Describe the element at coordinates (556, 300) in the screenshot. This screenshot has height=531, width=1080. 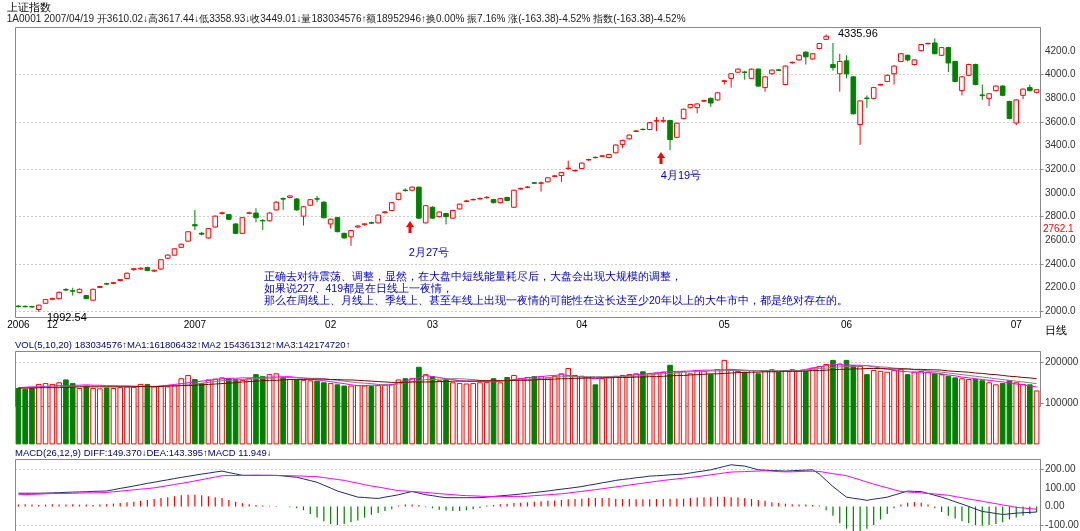
I see `annotation: 那么在周线上、月线上、季线上、甚至年线上出现一夜情的可能性在这长达至少20年以上的大牛市中，都是绝对存在的。` at that location.